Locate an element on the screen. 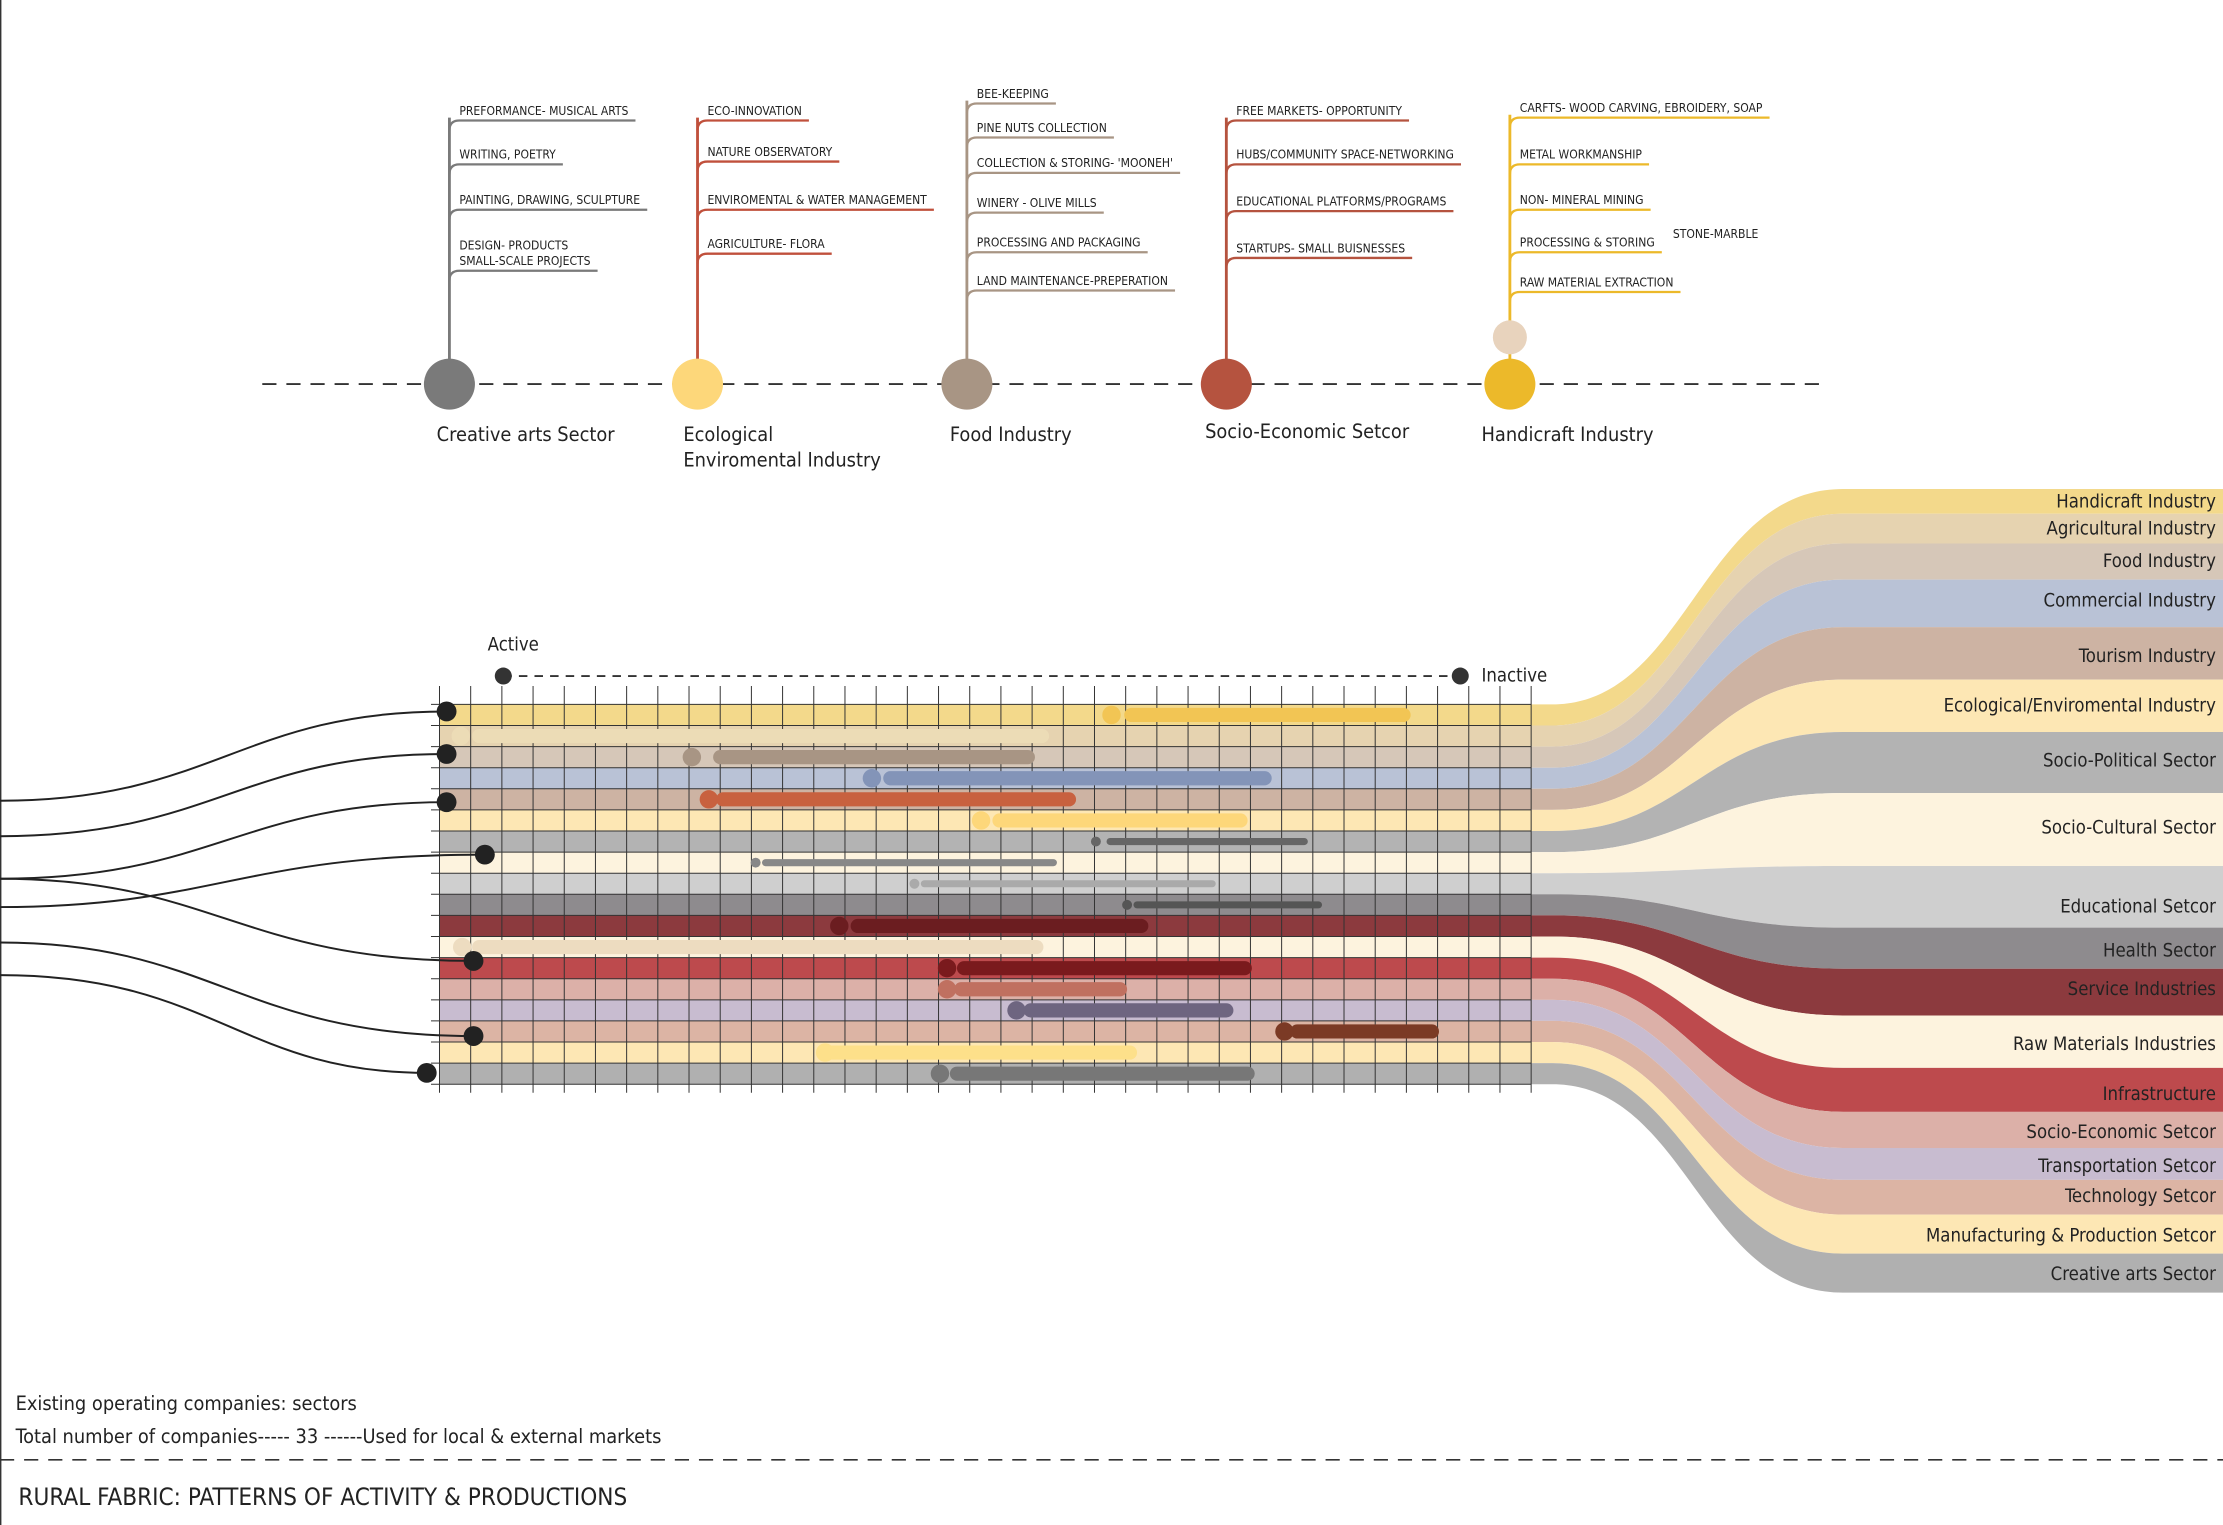  item-label: AGRICULTURE- FLORA is located at coordinates (766, 244).